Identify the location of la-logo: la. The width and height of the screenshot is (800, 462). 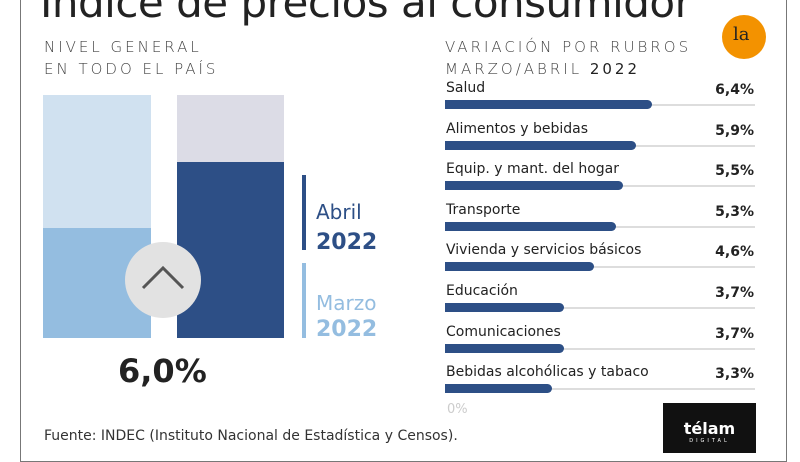
(744, 37).